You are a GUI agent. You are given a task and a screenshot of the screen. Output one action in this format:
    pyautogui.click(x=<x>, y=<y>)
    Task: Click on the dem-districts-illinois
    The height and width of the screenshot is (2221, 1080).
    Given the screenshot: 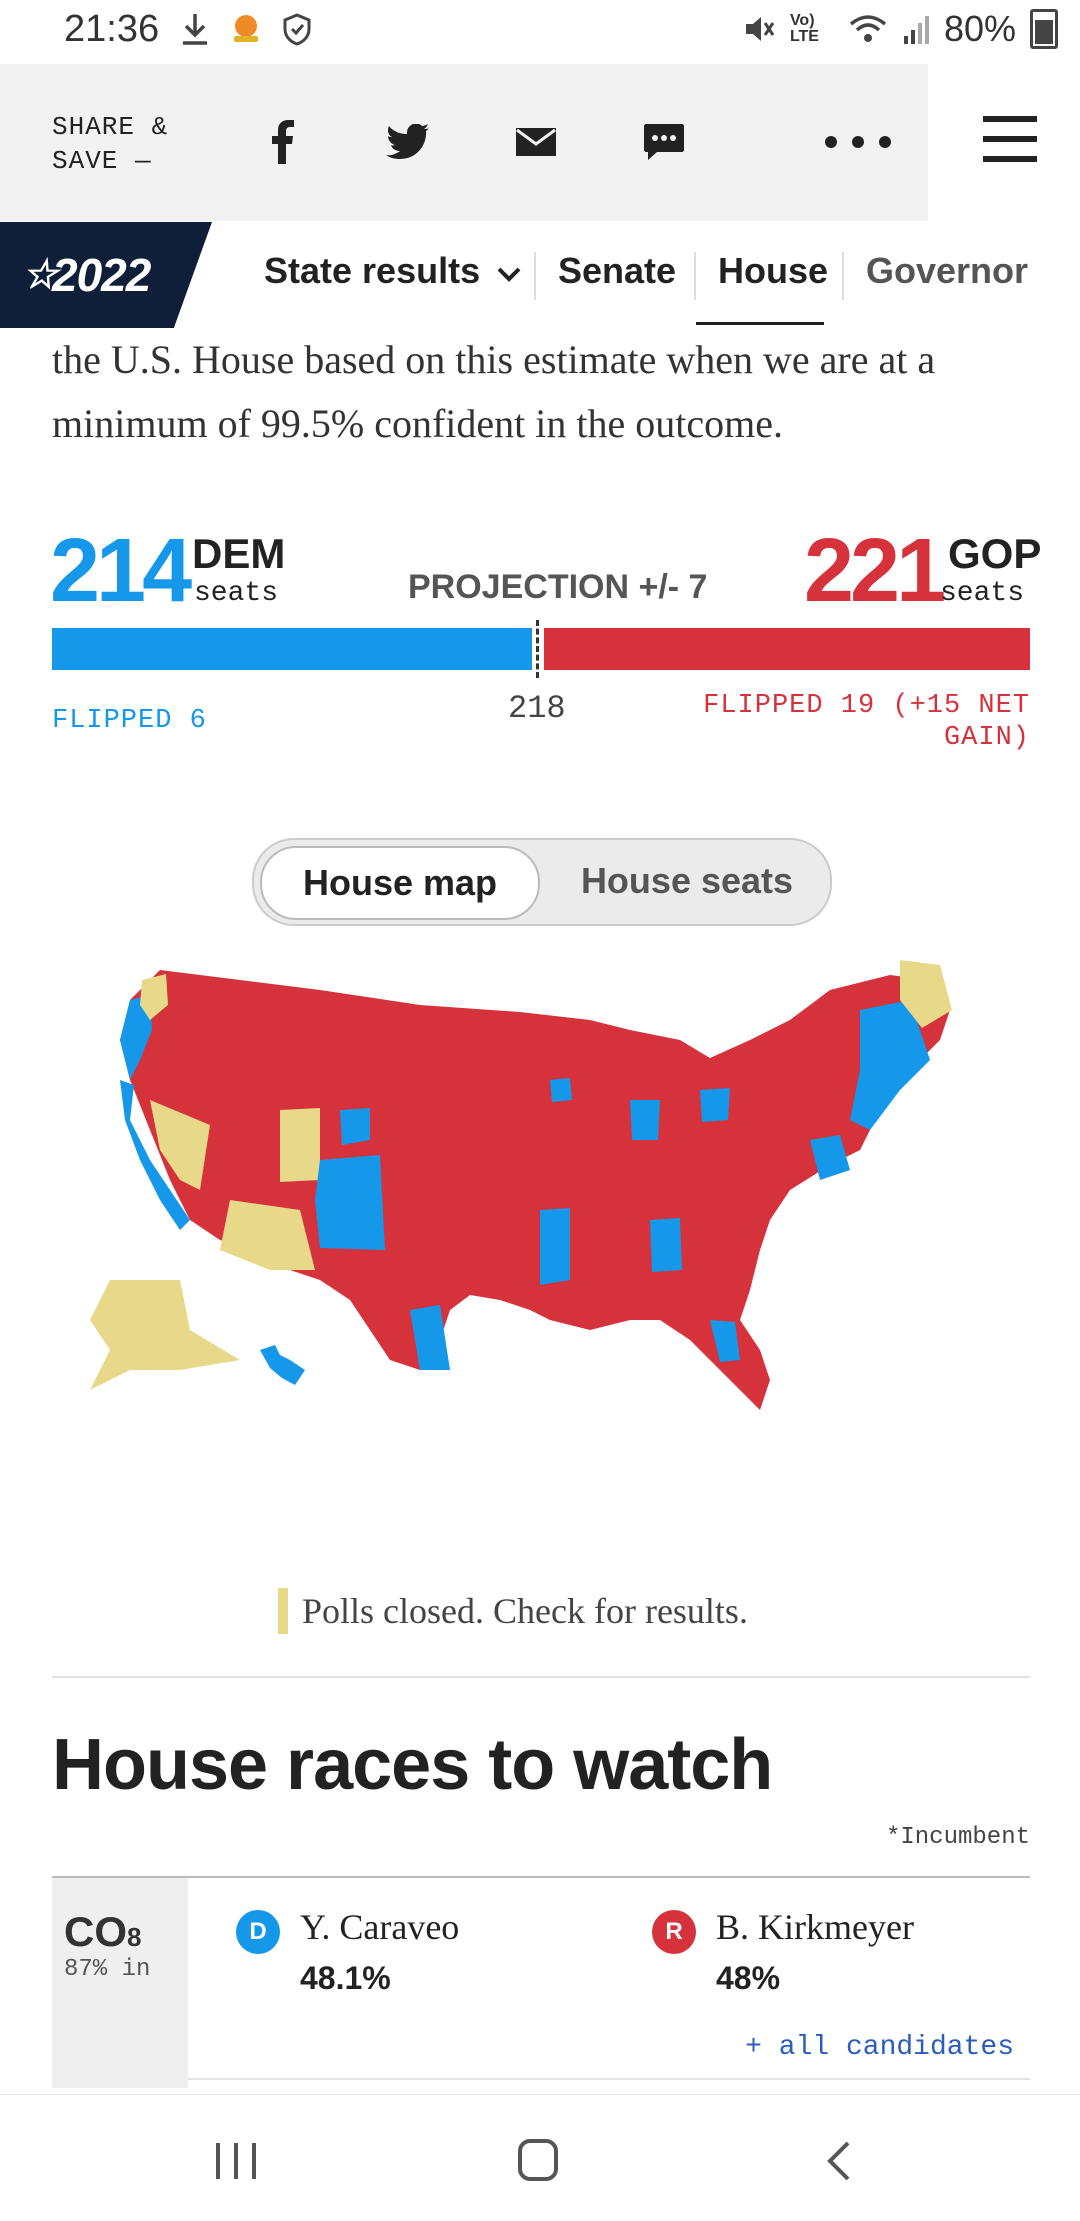 What is the action you would take?
    pyautogui.click(x=645, y=1120)
    